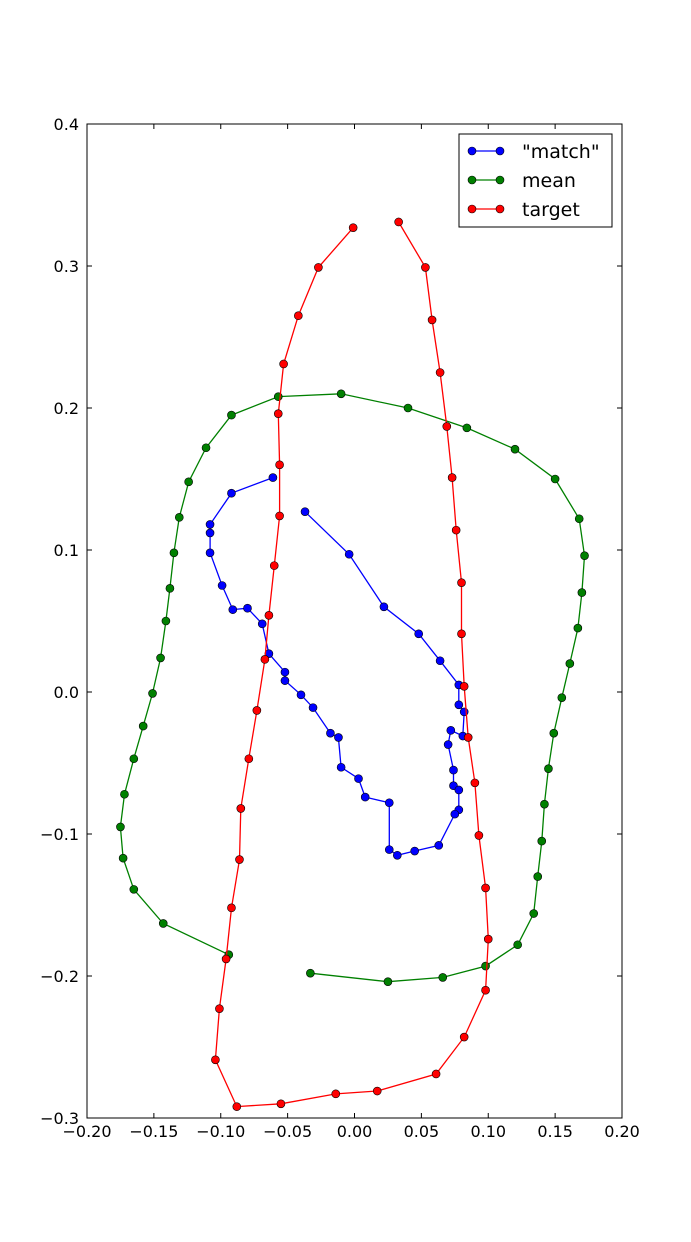 The height and width of the screenshot is (1242, 691). I want to click on series-match, so click(337, 666).